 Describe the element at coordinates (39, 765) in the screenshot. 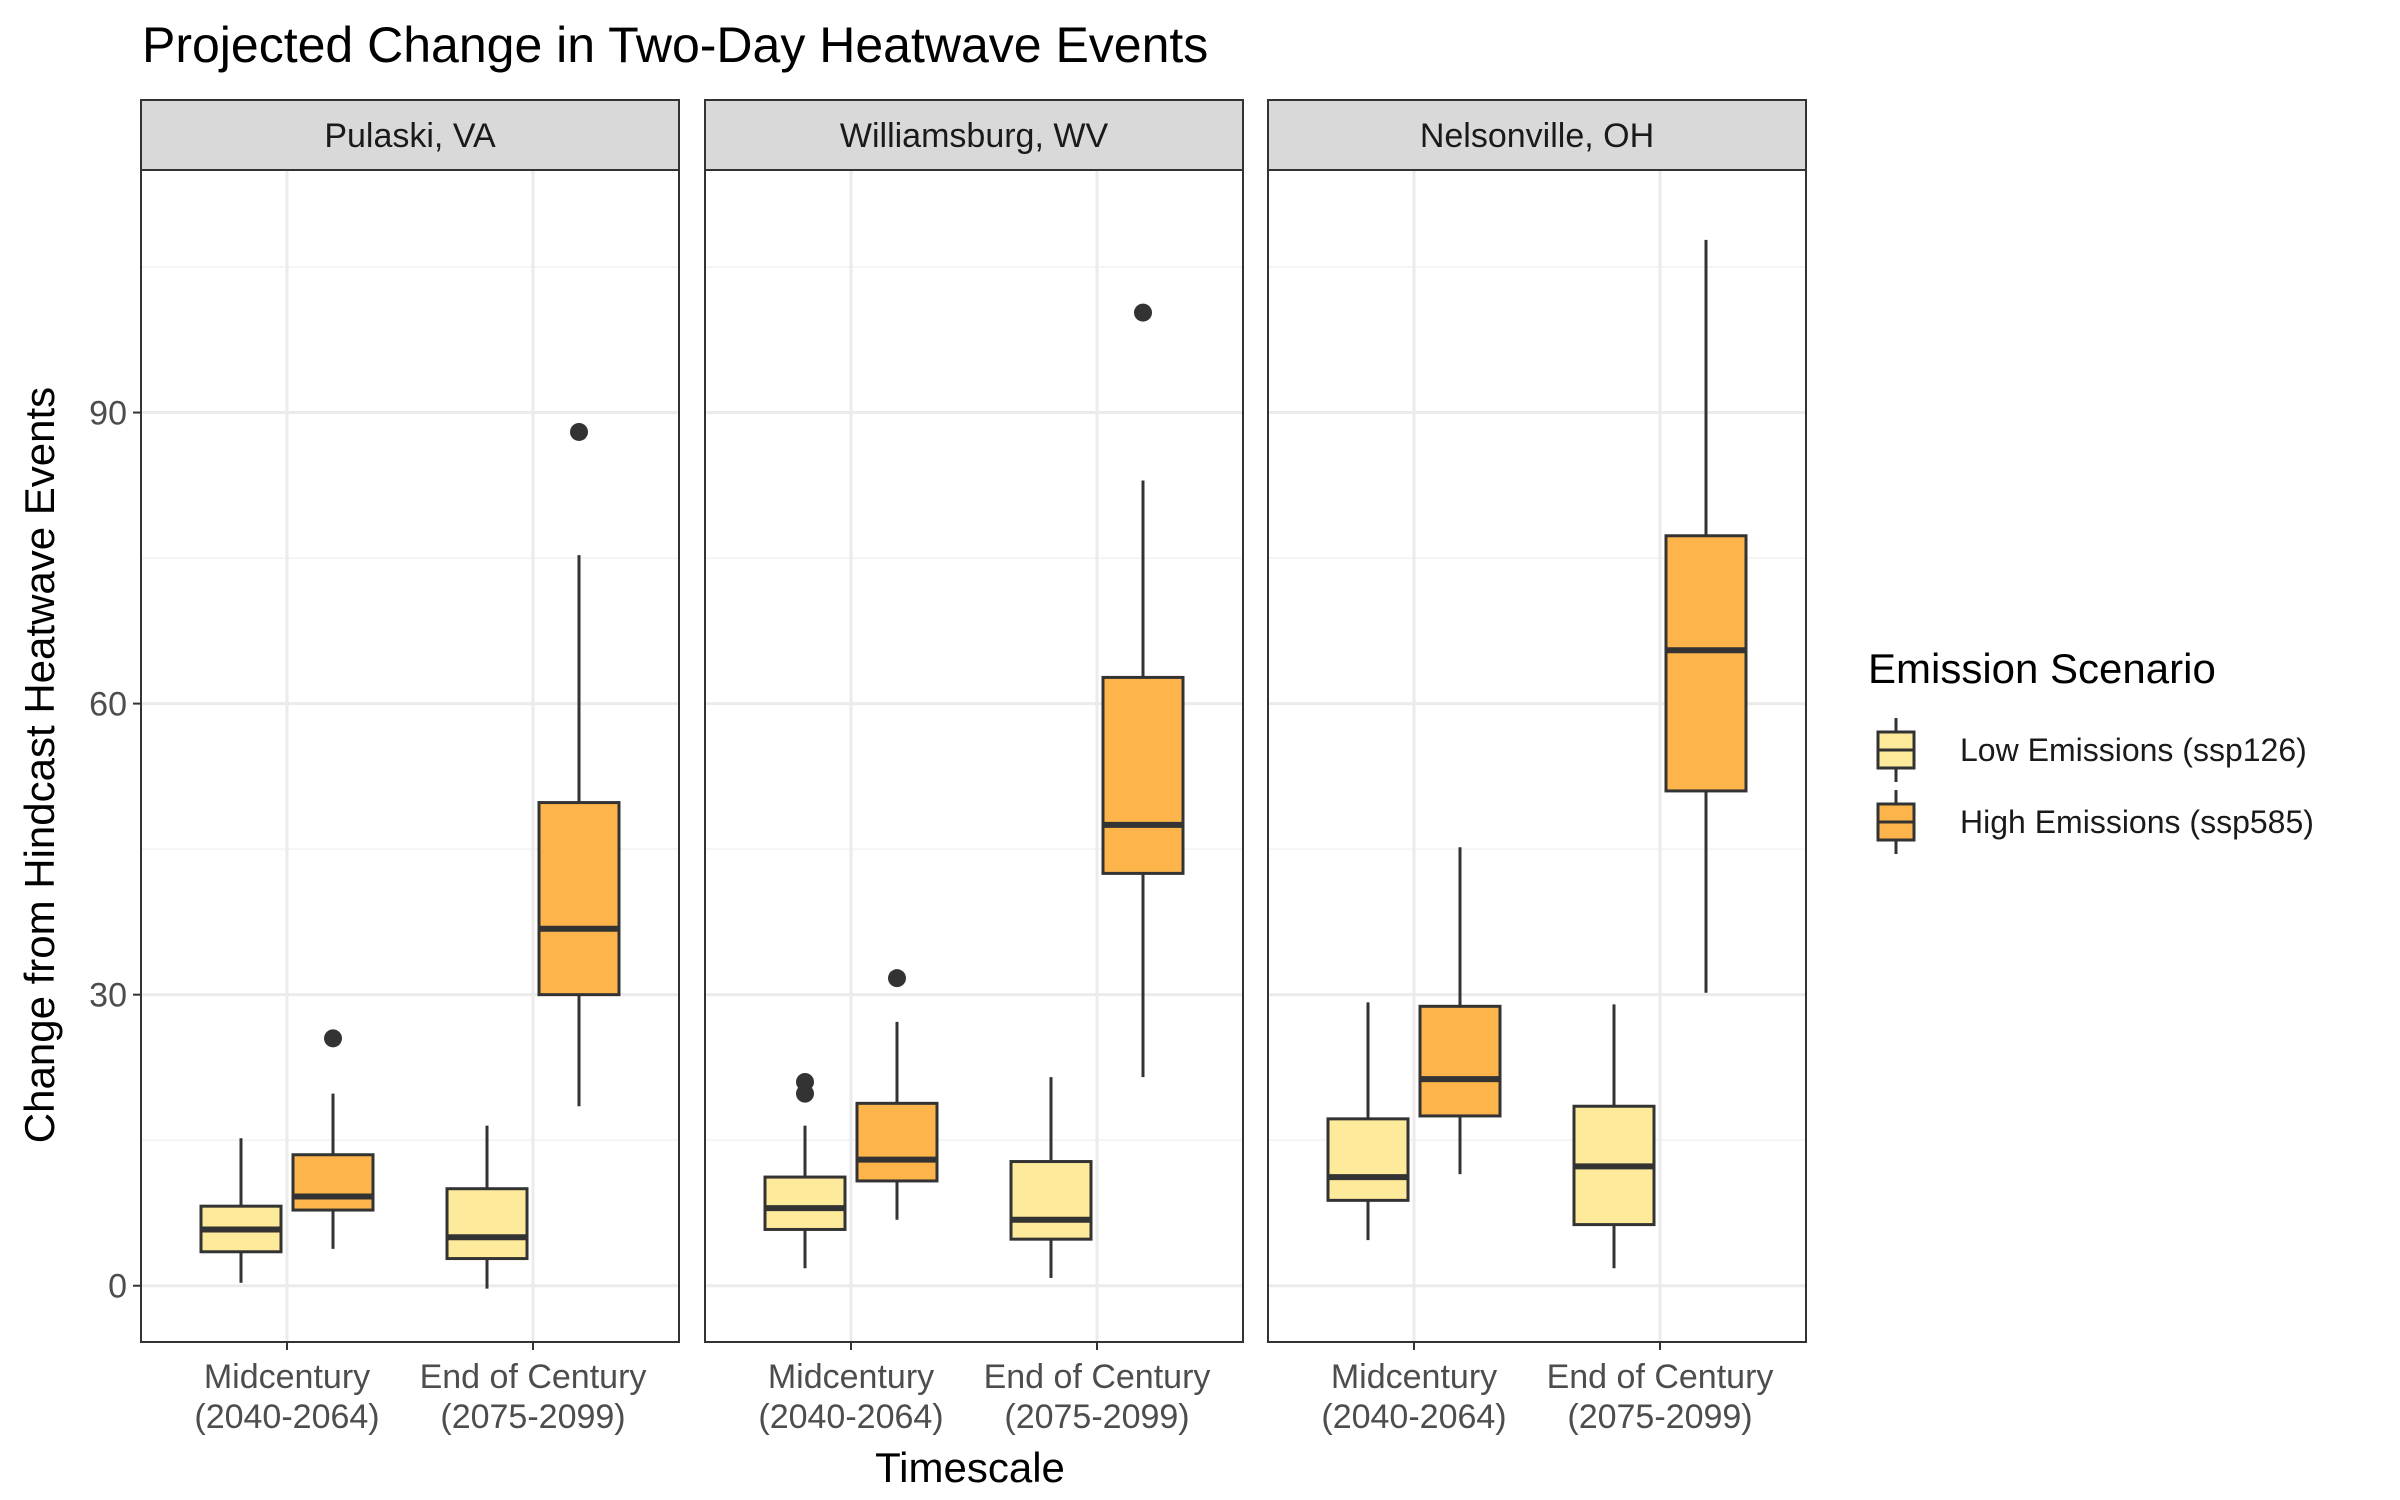

I see `y-axis-title: Change from Hindcast Heatwave Events` at that location.